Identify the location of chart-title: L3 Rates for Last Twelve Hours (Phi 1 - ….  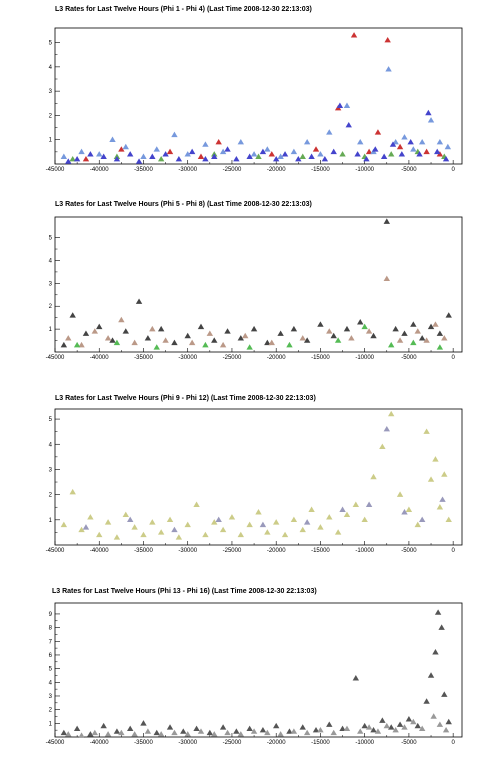
(183, 9).